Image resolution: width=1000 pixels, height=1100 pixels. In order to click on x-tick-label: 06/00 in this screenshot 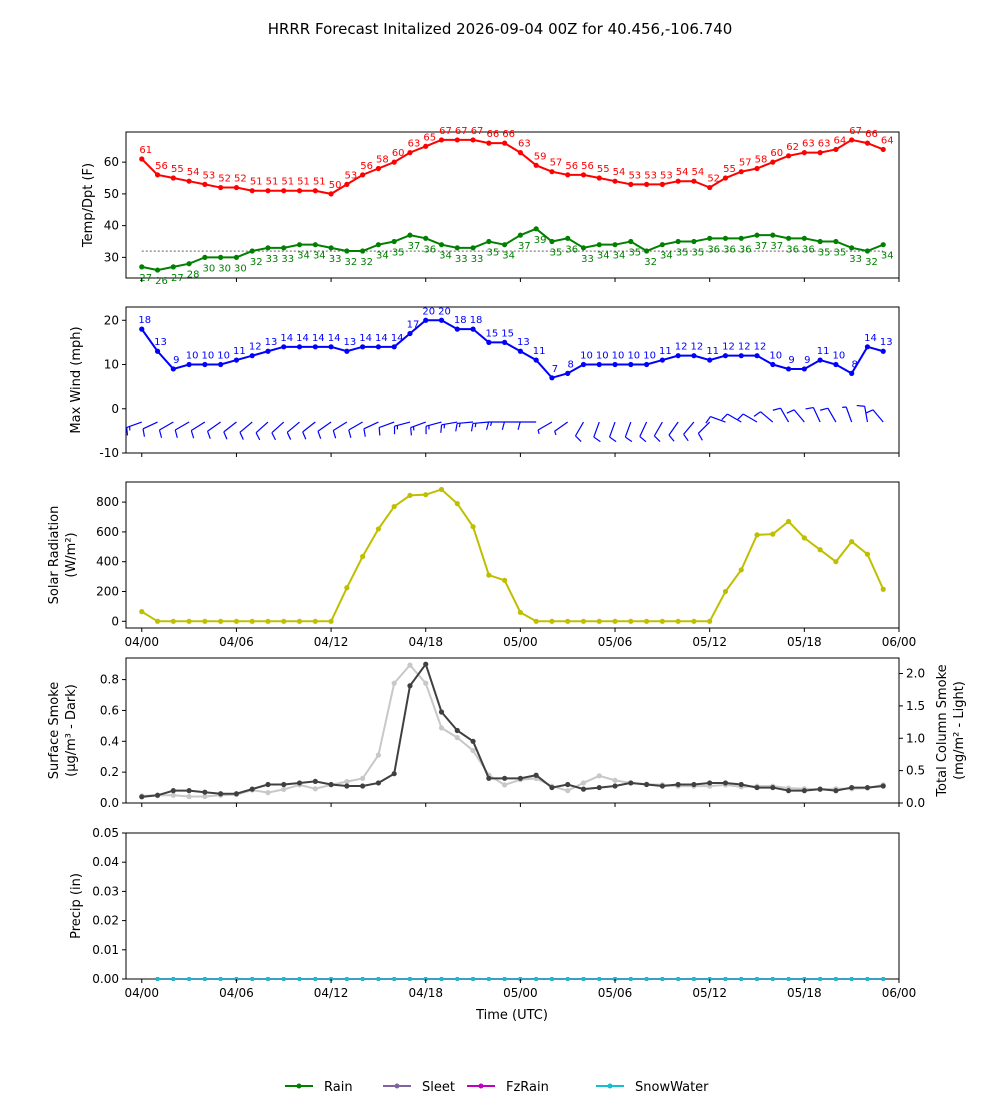, I will do `click(899, 993)`.